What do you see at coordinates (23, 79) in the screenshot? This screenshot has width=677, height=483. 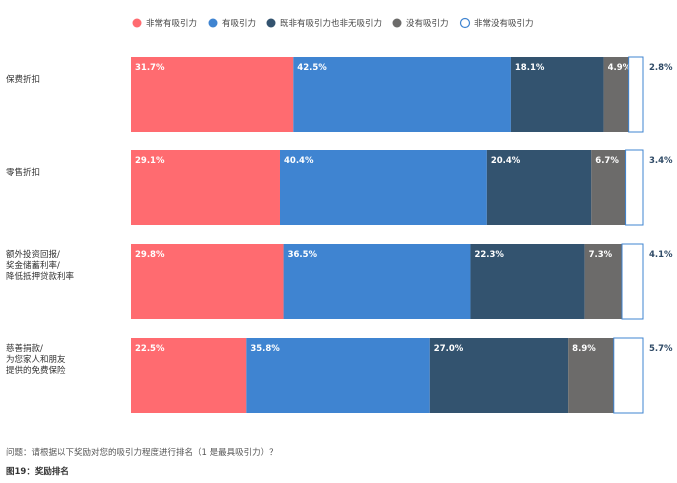 I see `category-label-1-line-1: 保费折扣` at bounding box center [23, 79].